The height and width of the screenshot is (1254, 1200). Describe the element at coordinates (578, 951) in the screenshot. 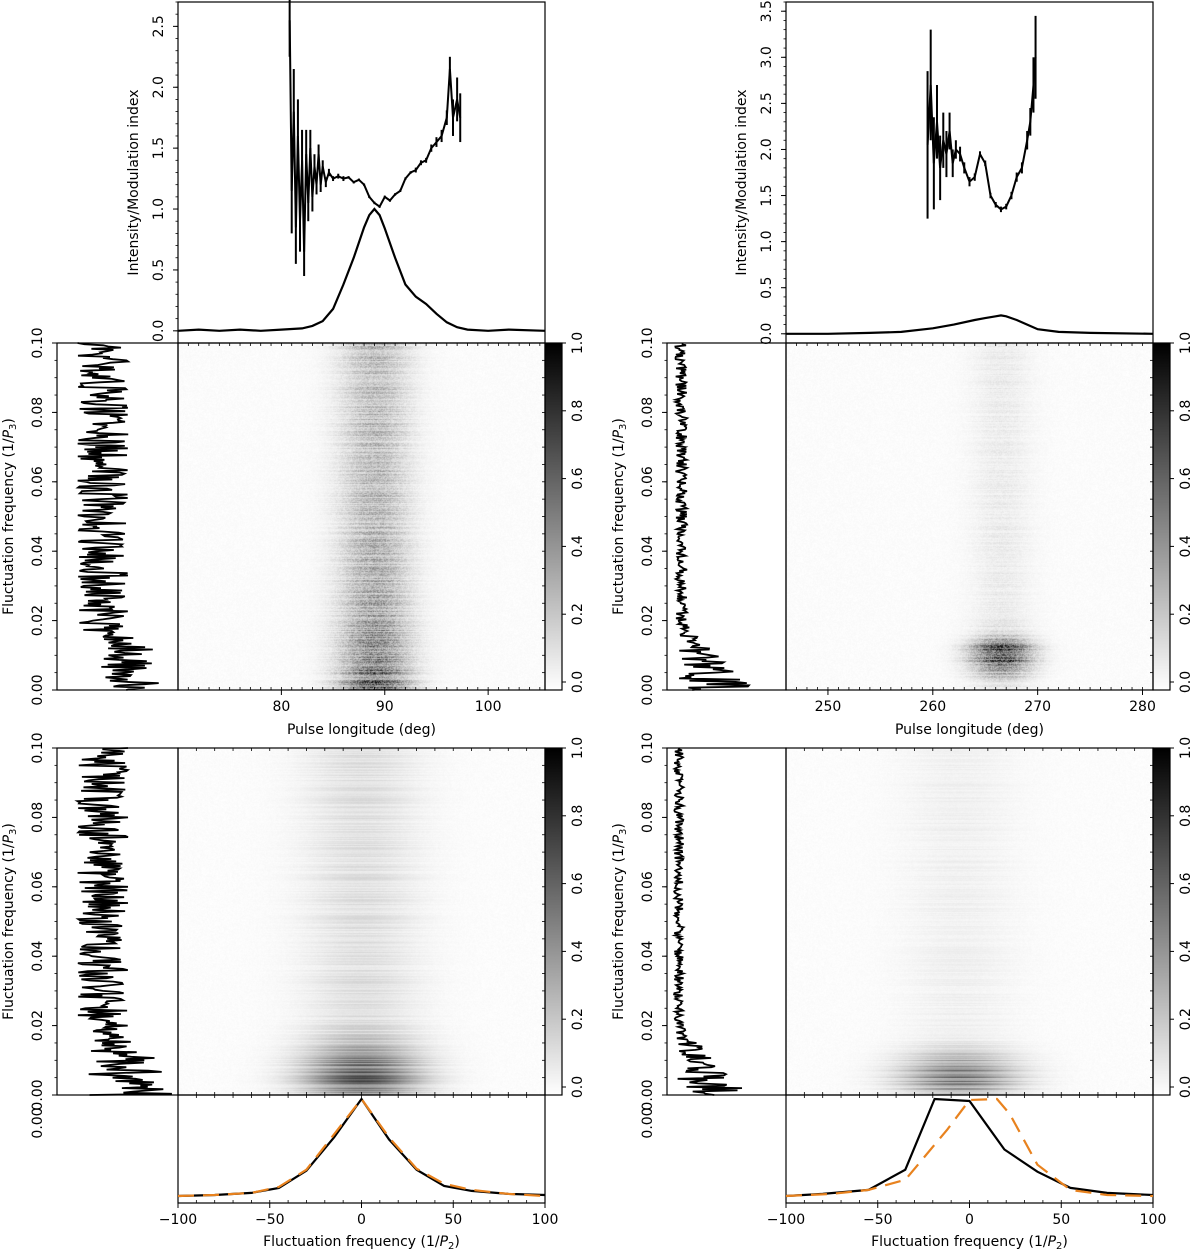

I see `left-2dfs-colorbar-ticklabel-2: 0.4` at that location.